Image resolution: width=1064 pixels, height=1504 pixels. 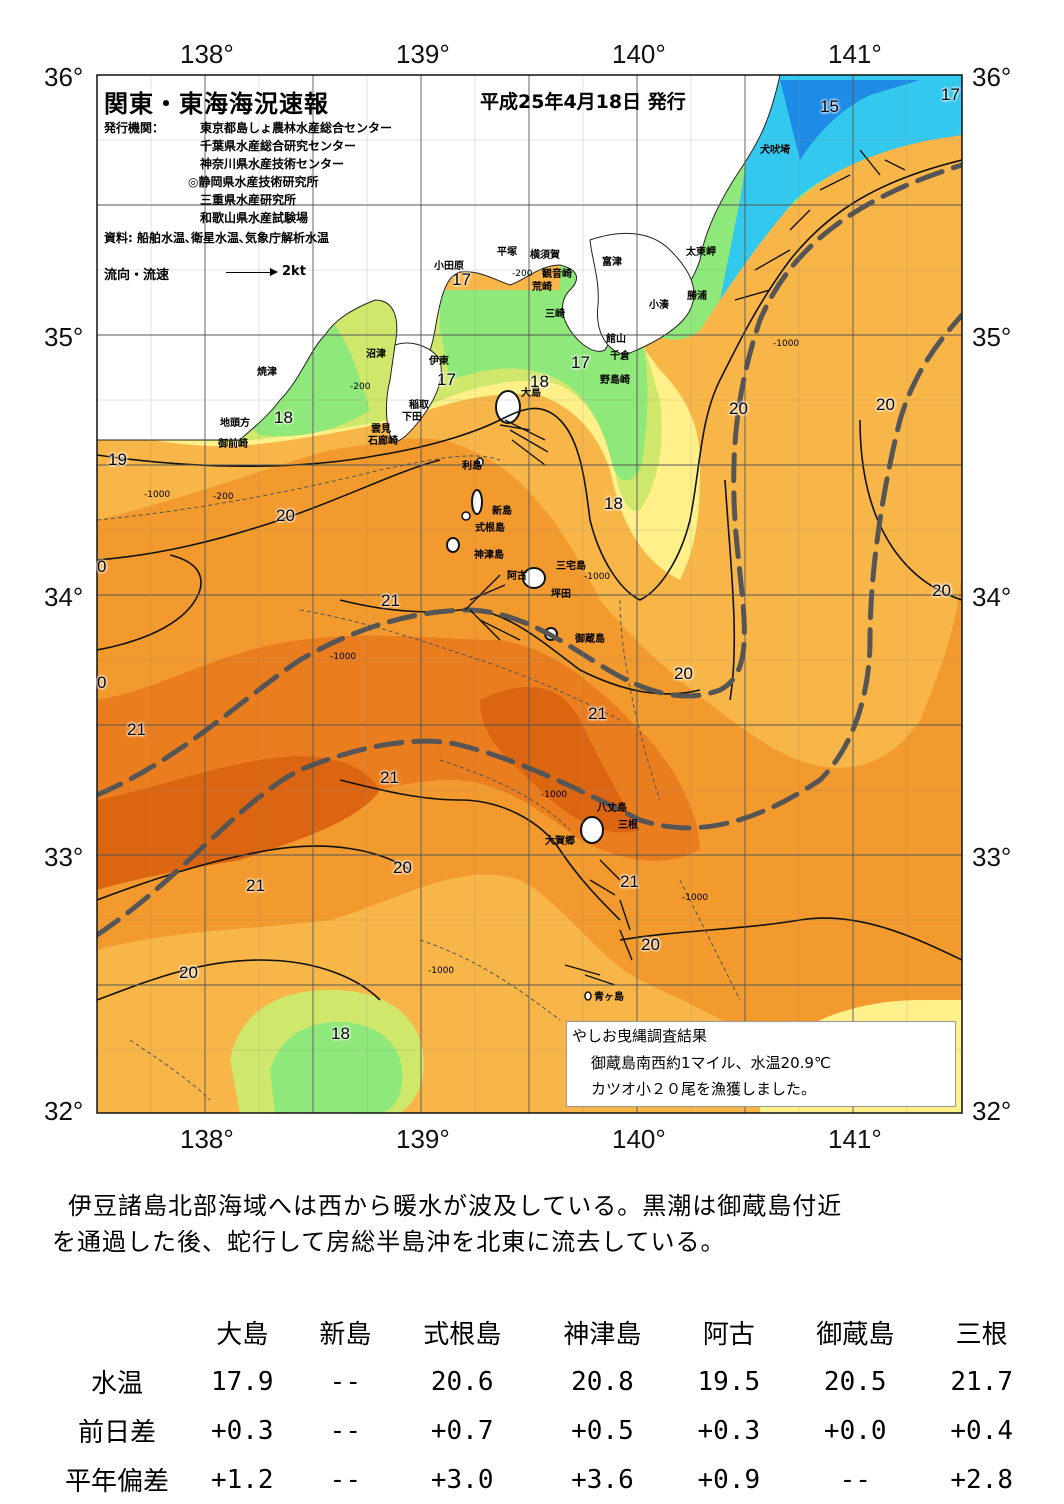 I want to click on summary-line-1: 伊豆諸島北部海域へは西から暖水が波及している。黒潮は御蔵島付近, so click(x=455, y=1206).